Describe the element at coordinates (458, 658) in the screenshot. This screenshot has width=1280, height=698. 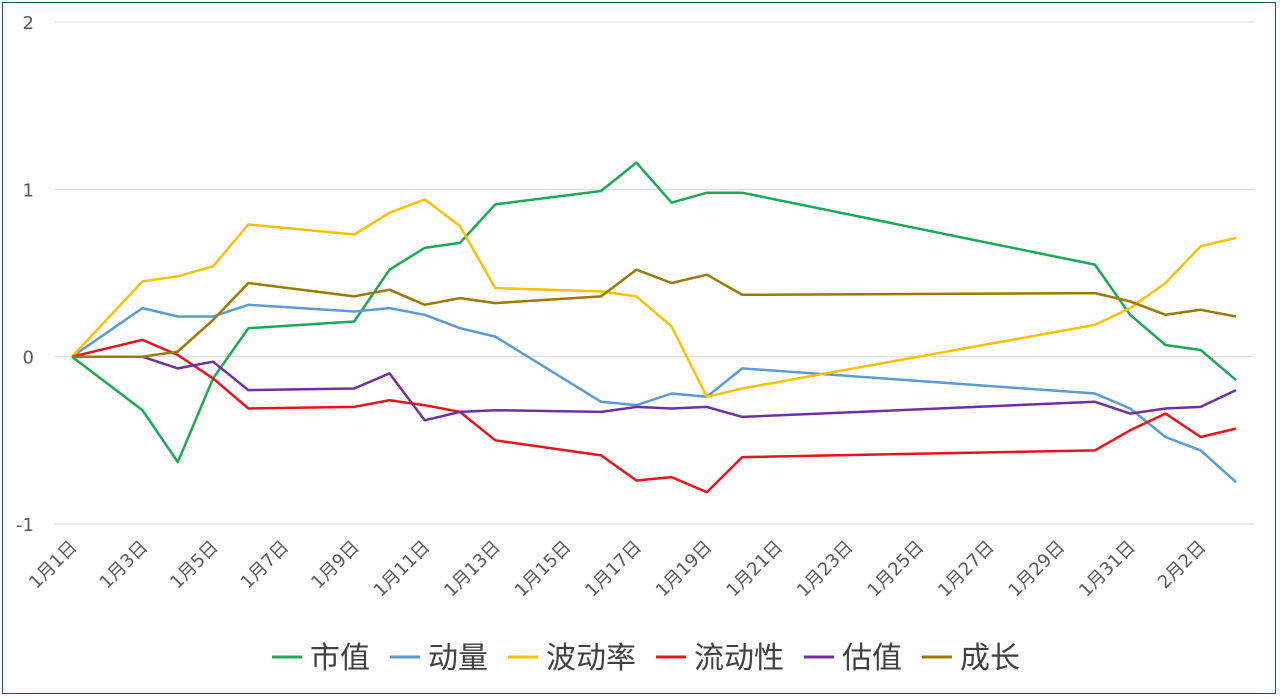
I see `legend-label: 动量` at that location.